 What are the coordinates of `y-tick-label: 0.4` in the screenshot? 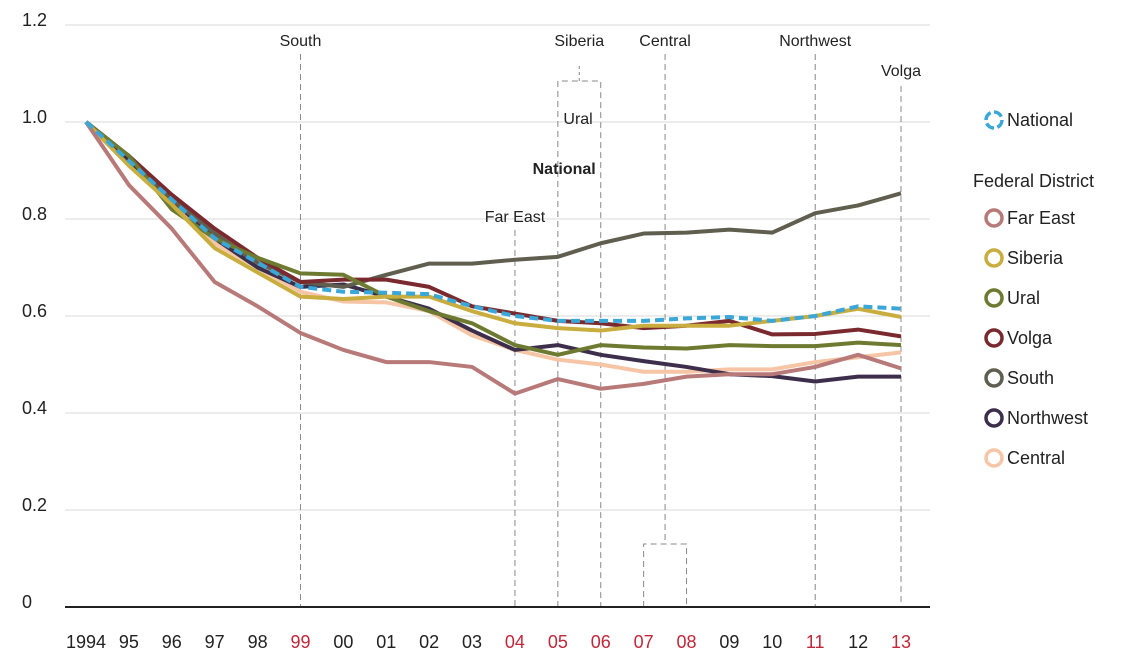 It's located at (34, 408).